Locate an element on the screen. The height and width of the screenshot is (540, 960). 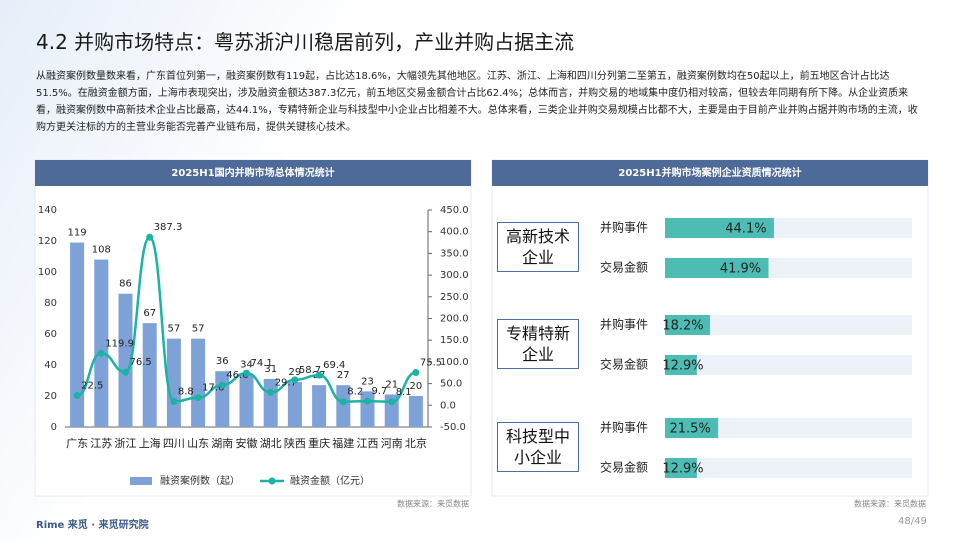
y2-tick-label: 50.0 is located at coordinates (451, 384).